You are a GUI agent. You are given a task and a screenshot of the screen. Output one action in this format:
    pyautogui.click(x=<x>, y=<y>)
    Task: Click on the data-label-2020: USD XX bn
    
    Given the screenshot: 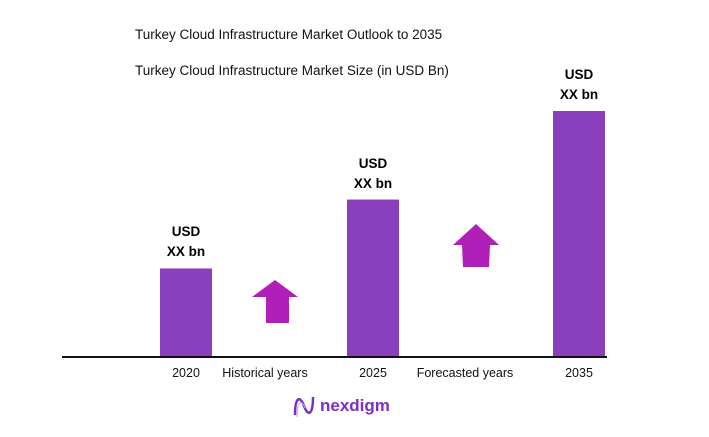 What is the action you would take?
    pyautogui.click(x=186, y=242)
    